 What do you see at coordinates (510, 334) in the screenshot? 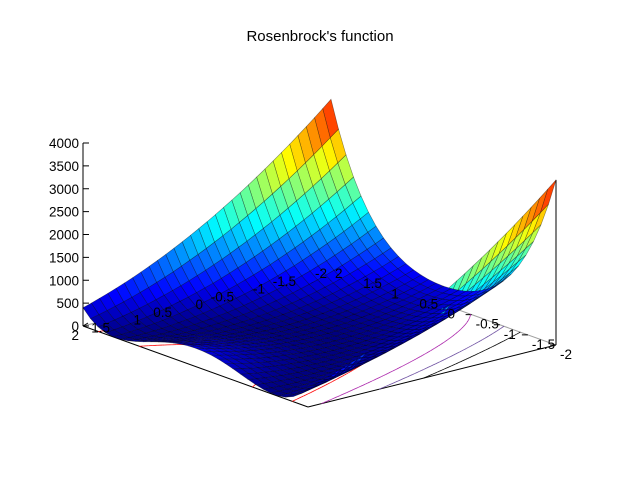
I see `x-tick-label: -1` at bounding box center [510, 334].